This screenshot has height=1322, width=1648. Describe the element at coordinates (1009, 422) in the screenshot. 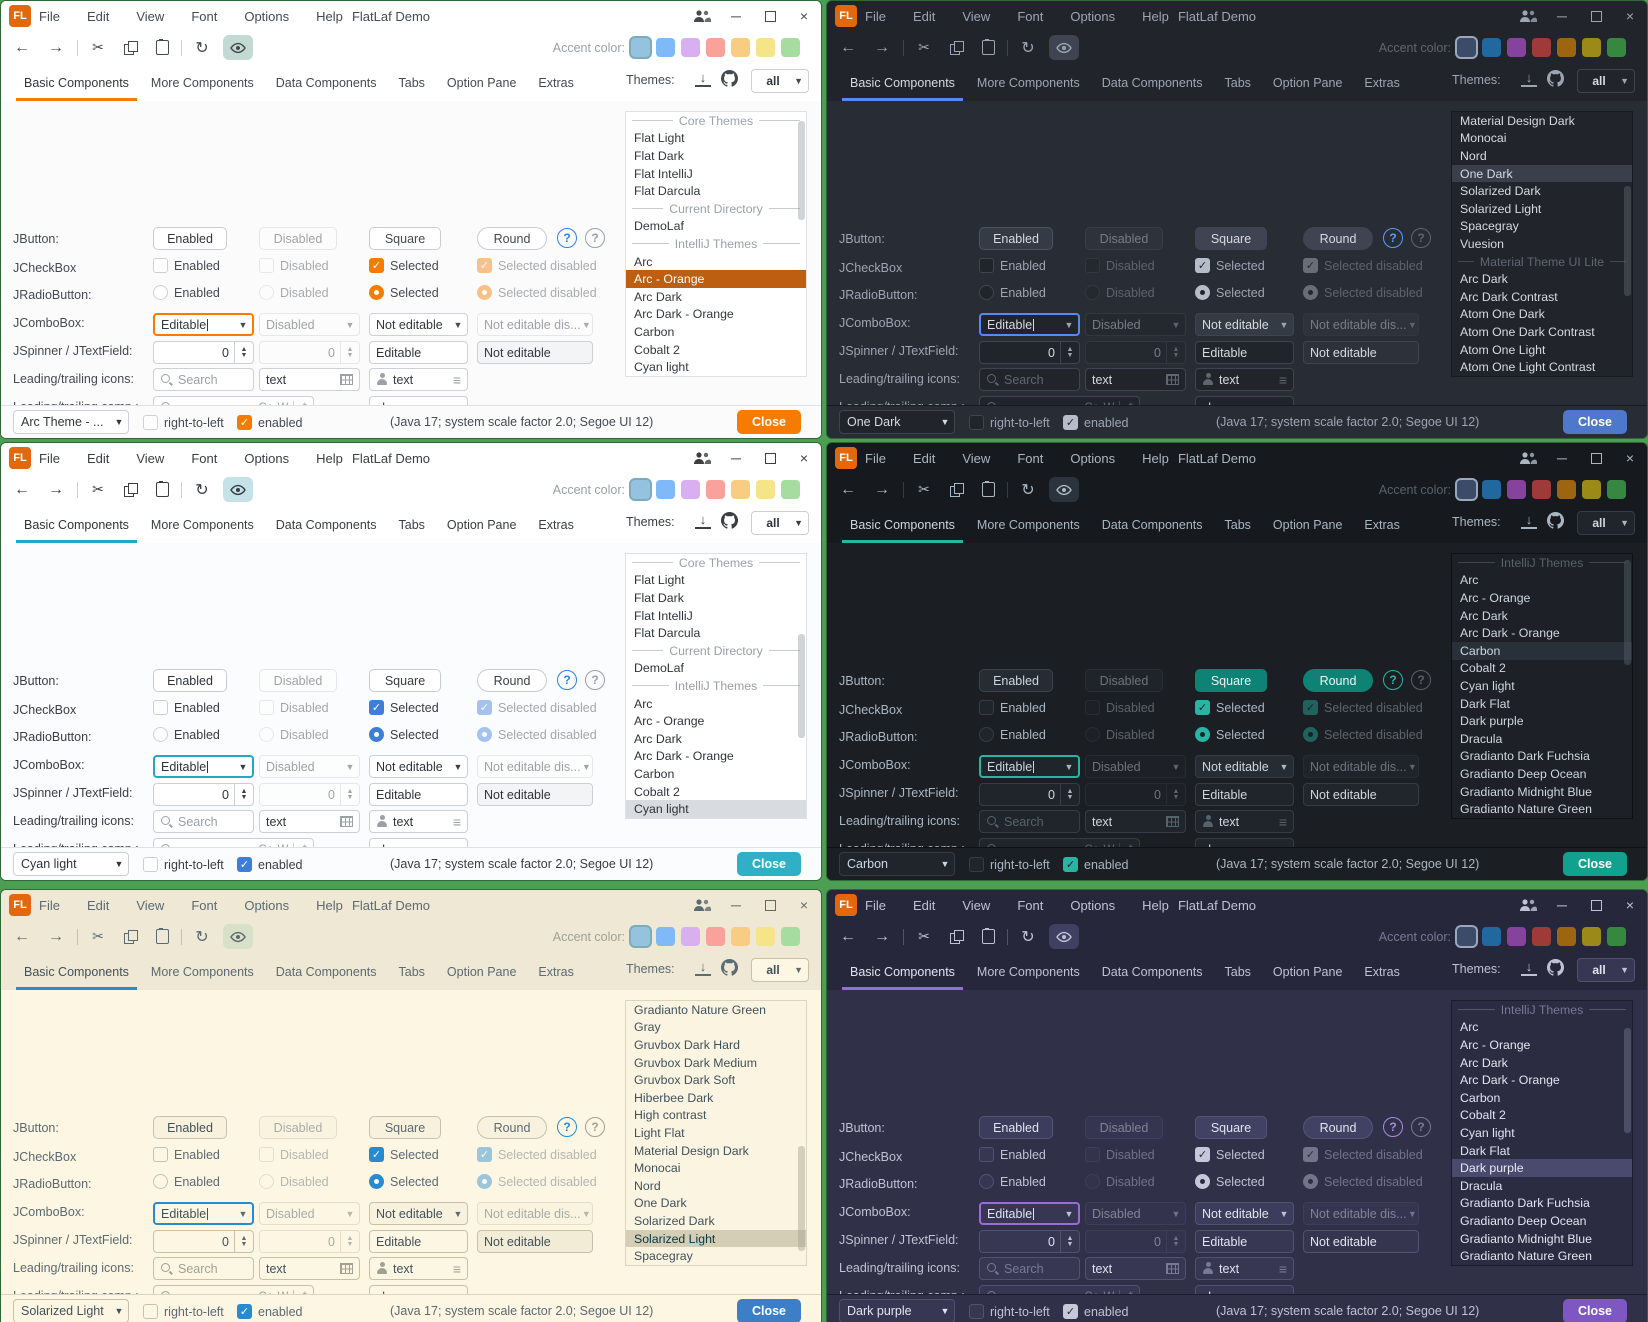

I see `right-to-left-checkbox: right-to-left` at that location.